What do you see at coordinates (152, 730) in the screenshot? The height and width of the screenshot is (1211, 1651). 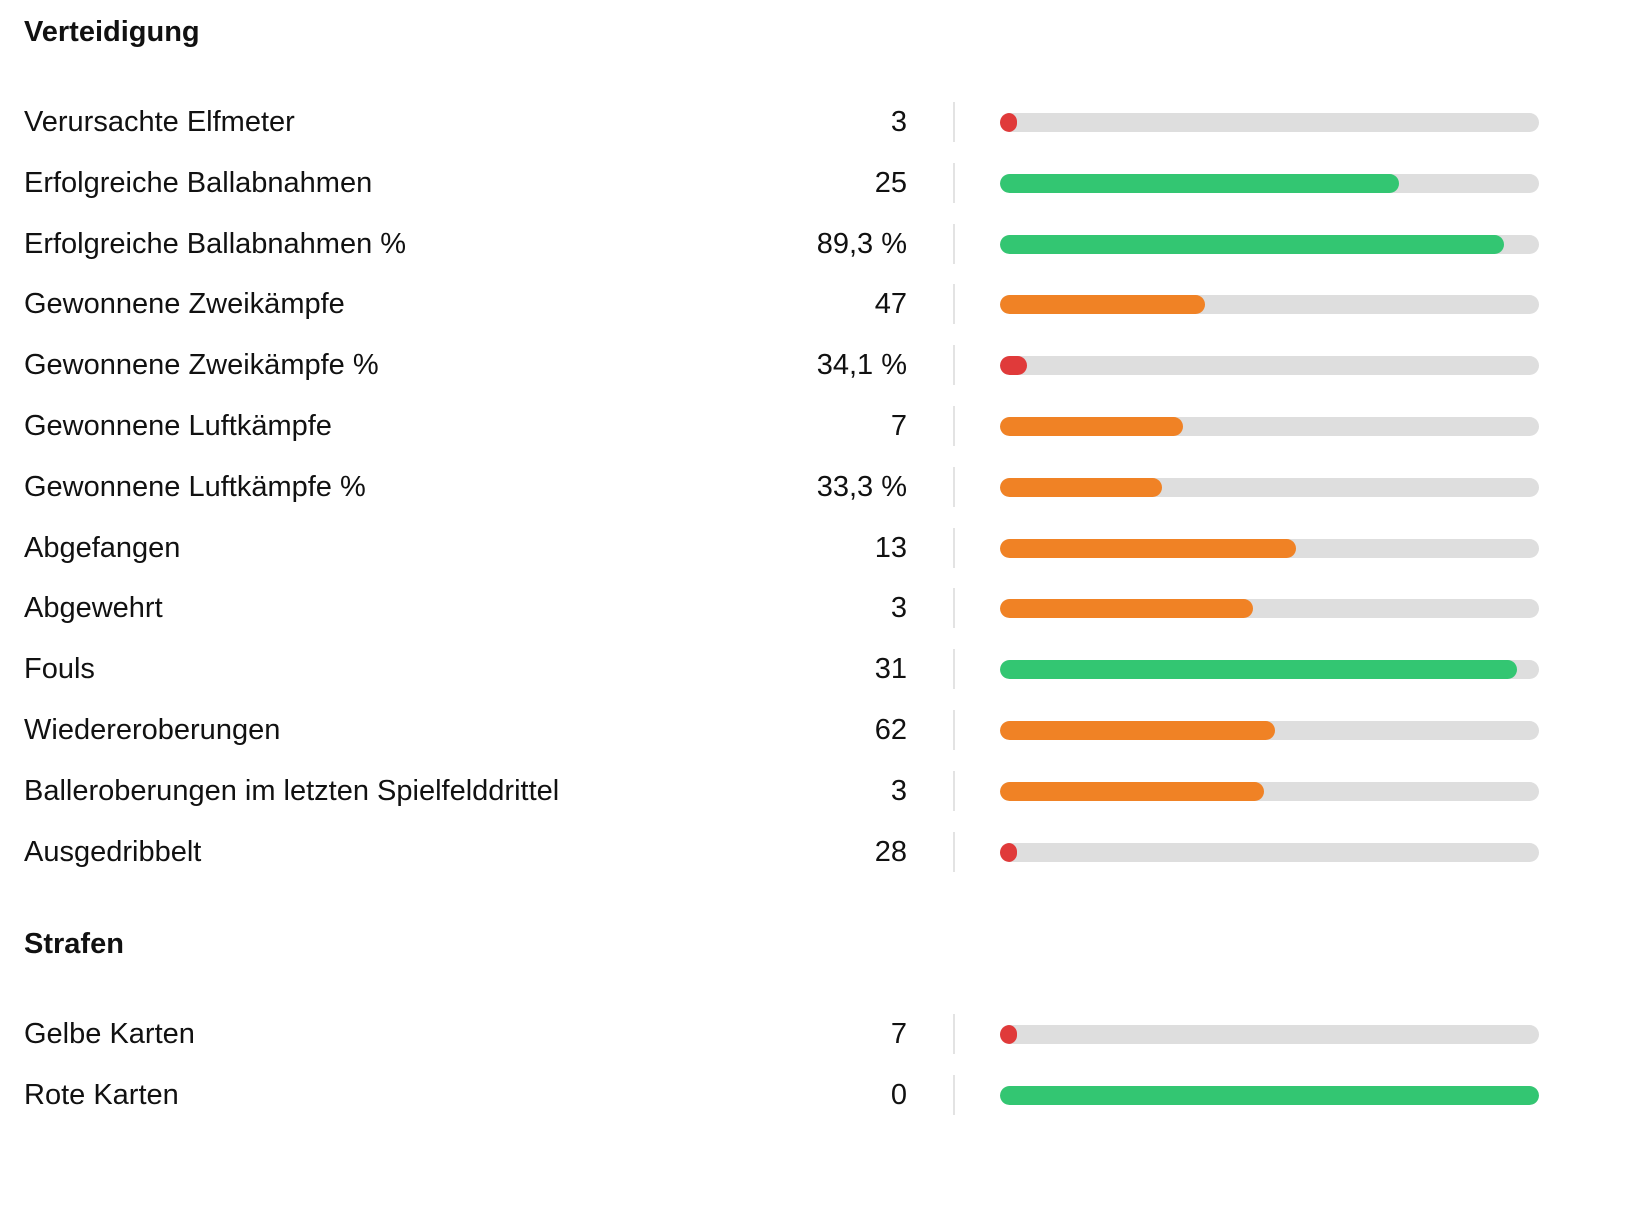 I see `stat-label: Wiedereroberungen` at bounding box center [152, 730].